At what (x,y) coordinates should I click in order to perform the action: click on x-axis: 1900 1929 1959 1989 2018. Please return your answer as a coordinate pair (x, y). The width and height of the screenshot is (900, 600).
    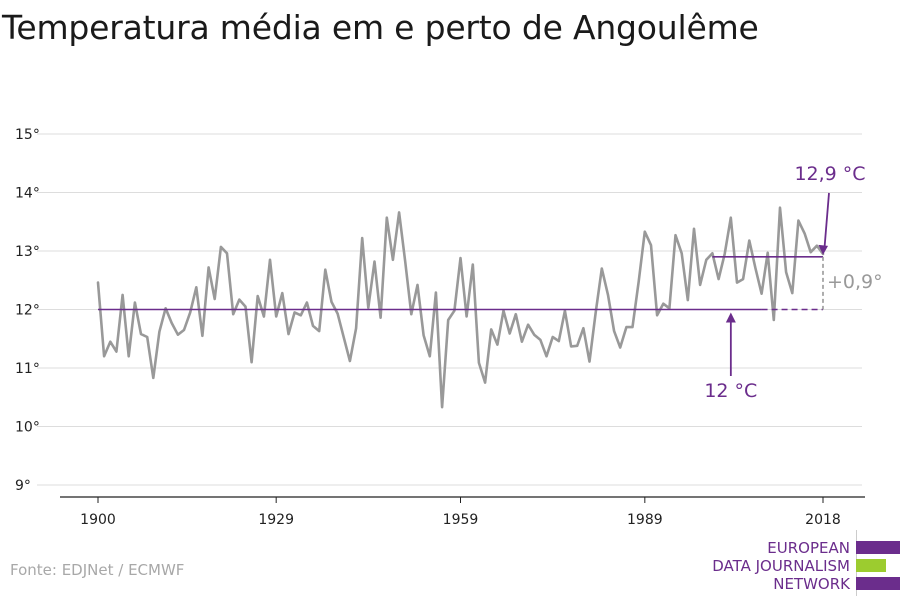
    Looking at the image, I should click on (462, 512).